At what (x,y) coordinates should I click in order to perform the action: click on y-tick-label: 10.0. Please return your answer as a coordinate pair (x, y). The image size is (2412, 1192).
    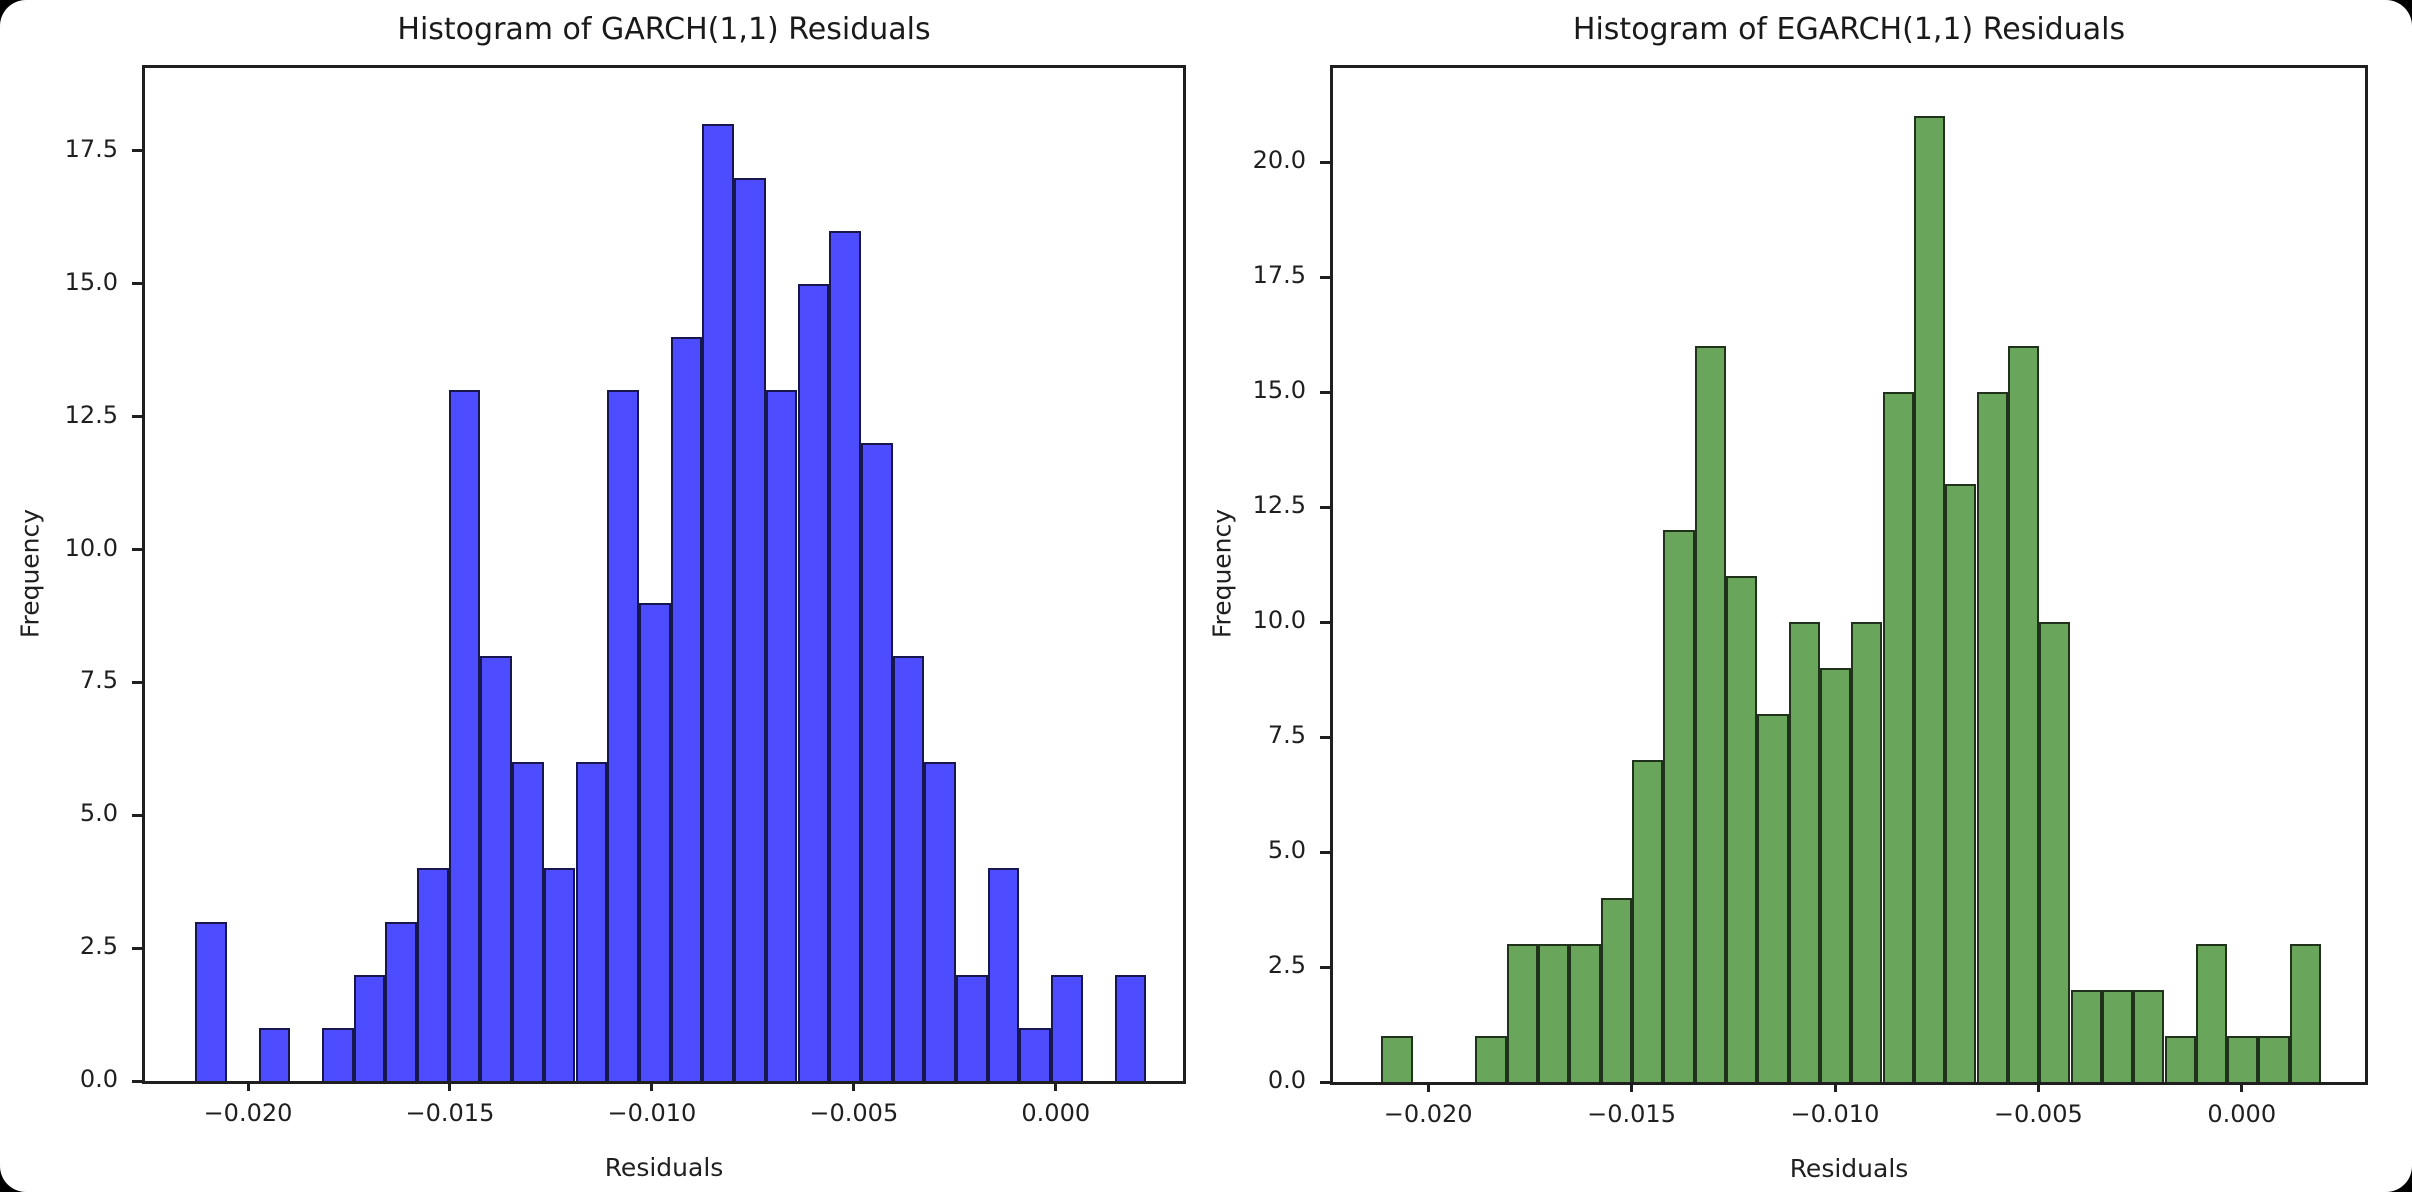
    Looking at the image, I should click on (91, 547).